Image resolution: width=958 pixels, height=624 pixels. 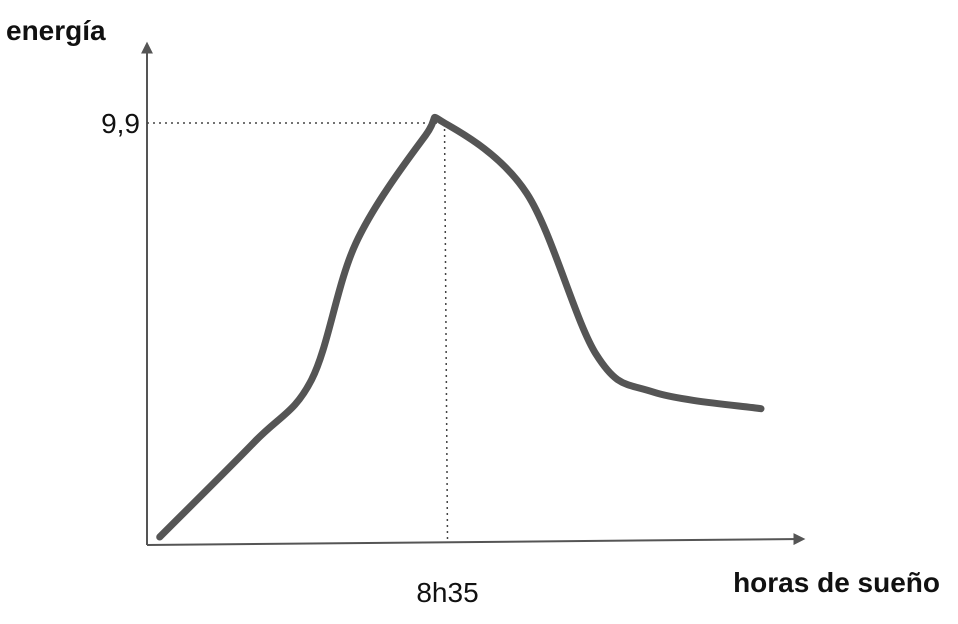 I want to click on peak-x-tick-label: 8h35, so click(x=447, y=592).